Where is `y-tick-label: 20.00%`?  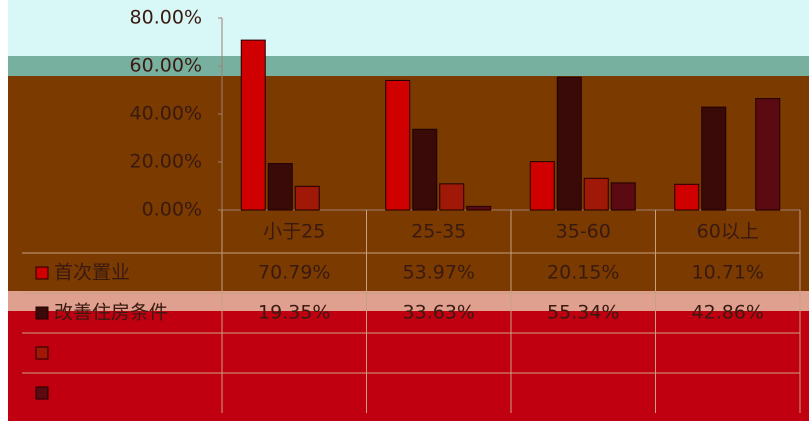 y-tick-label: 20.00% is located at coordinates (166, 162).